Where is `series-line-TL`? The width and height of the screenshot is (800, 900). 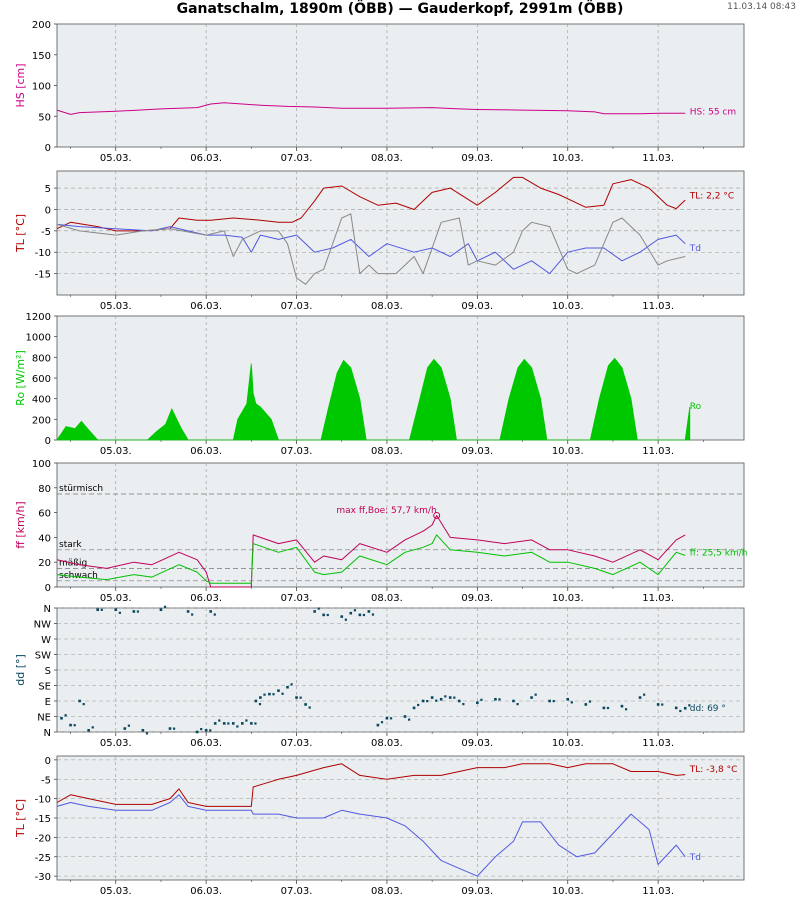 series-line-TL is located at coordinates (371, 204).